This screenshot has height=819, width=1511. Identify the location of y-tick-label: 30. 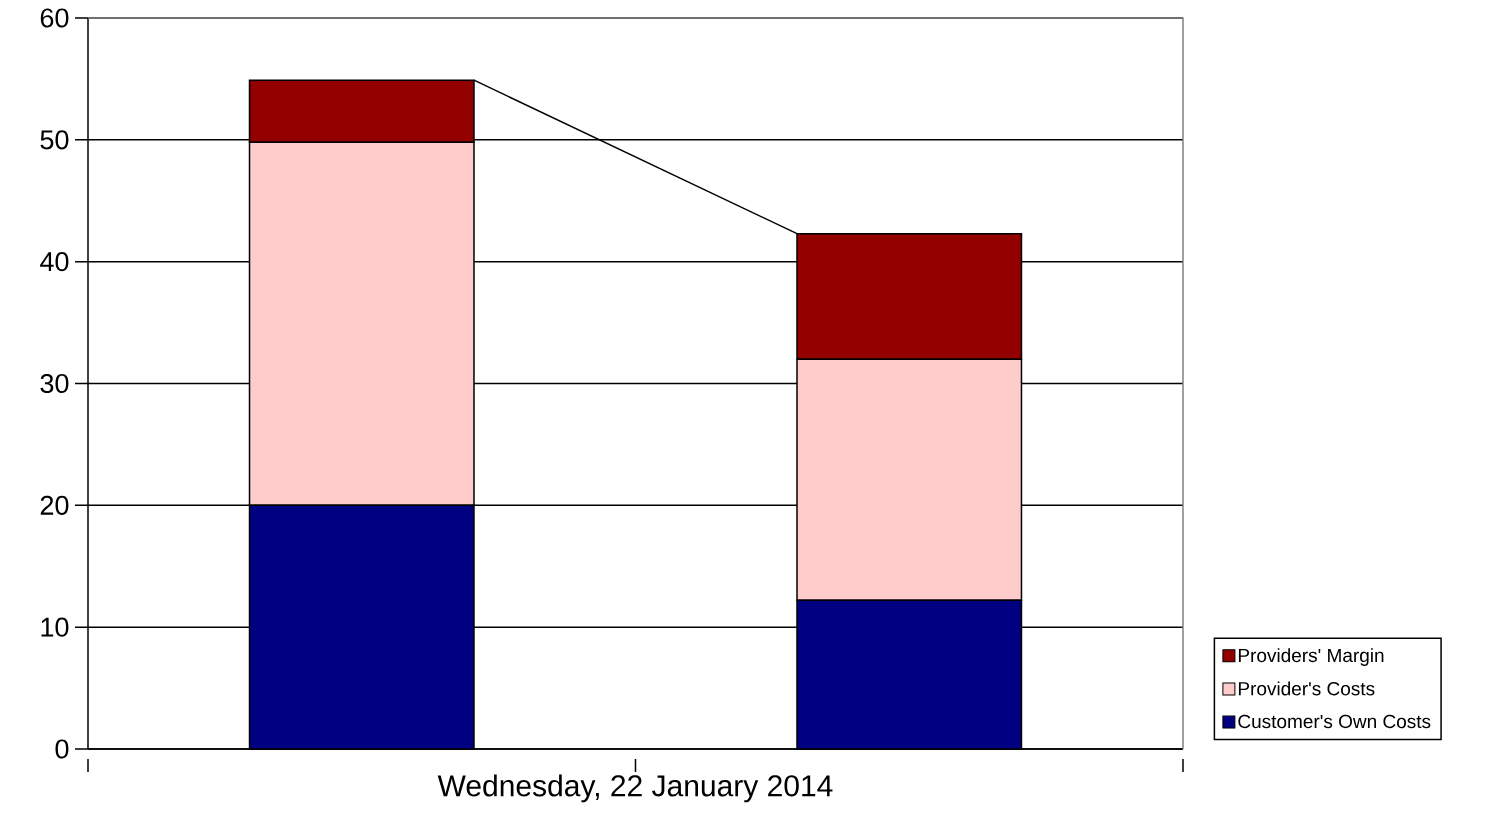
(54, 383).